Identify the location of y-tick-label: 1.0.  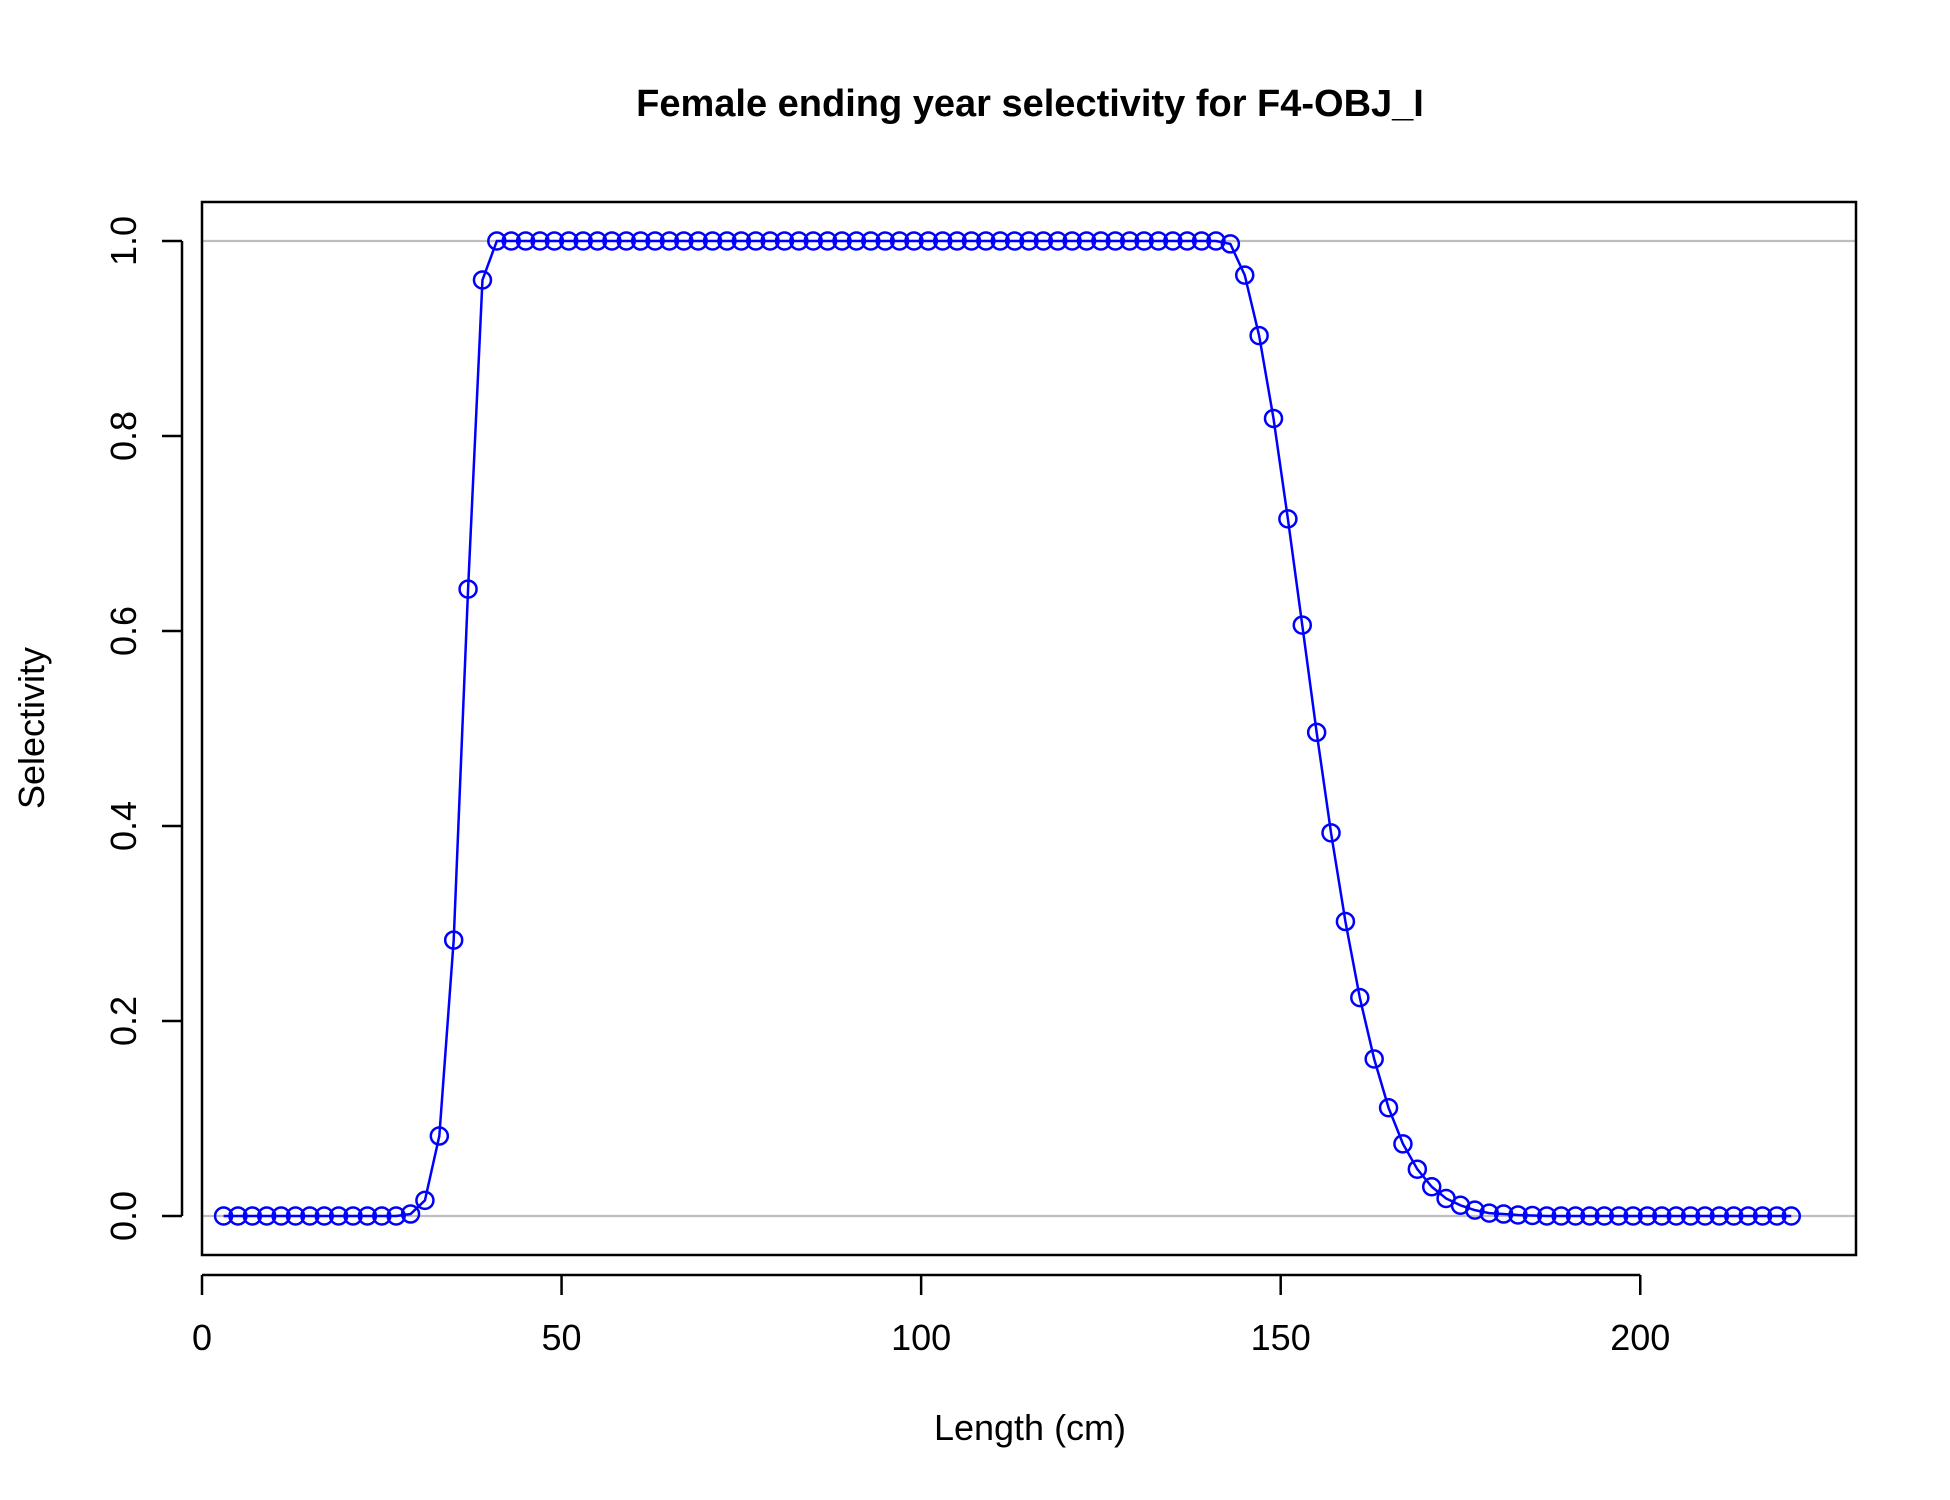
(123, 241).